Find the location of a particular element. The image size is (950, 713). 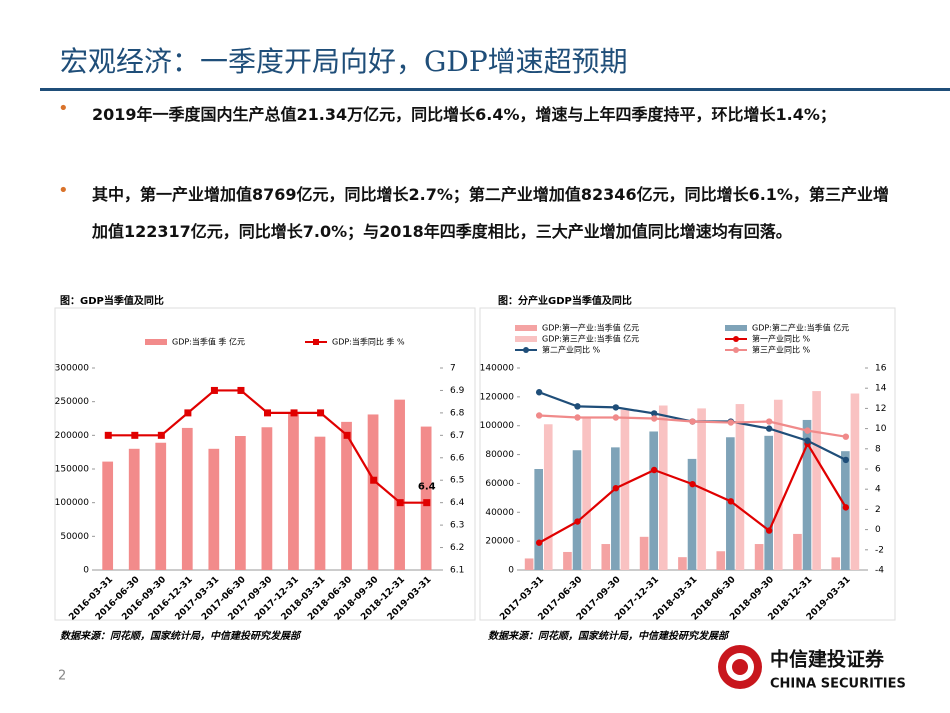

y-tick-label: 50000 is located at coordinates (74, 537).